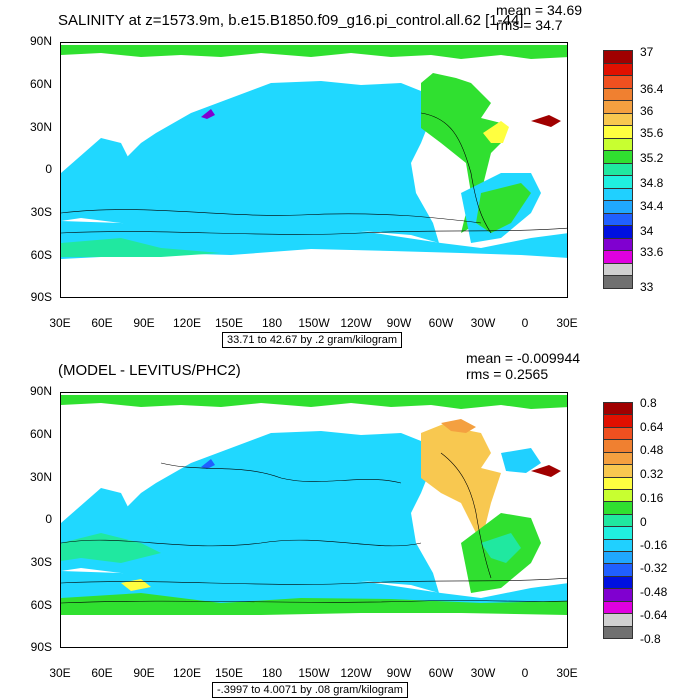 This screenshot has height=700, width=700. What do you see at coordinates (650, 639) in the screenshot?
I see `colorbar-label: -0.8` at bounding box center [650, 639].